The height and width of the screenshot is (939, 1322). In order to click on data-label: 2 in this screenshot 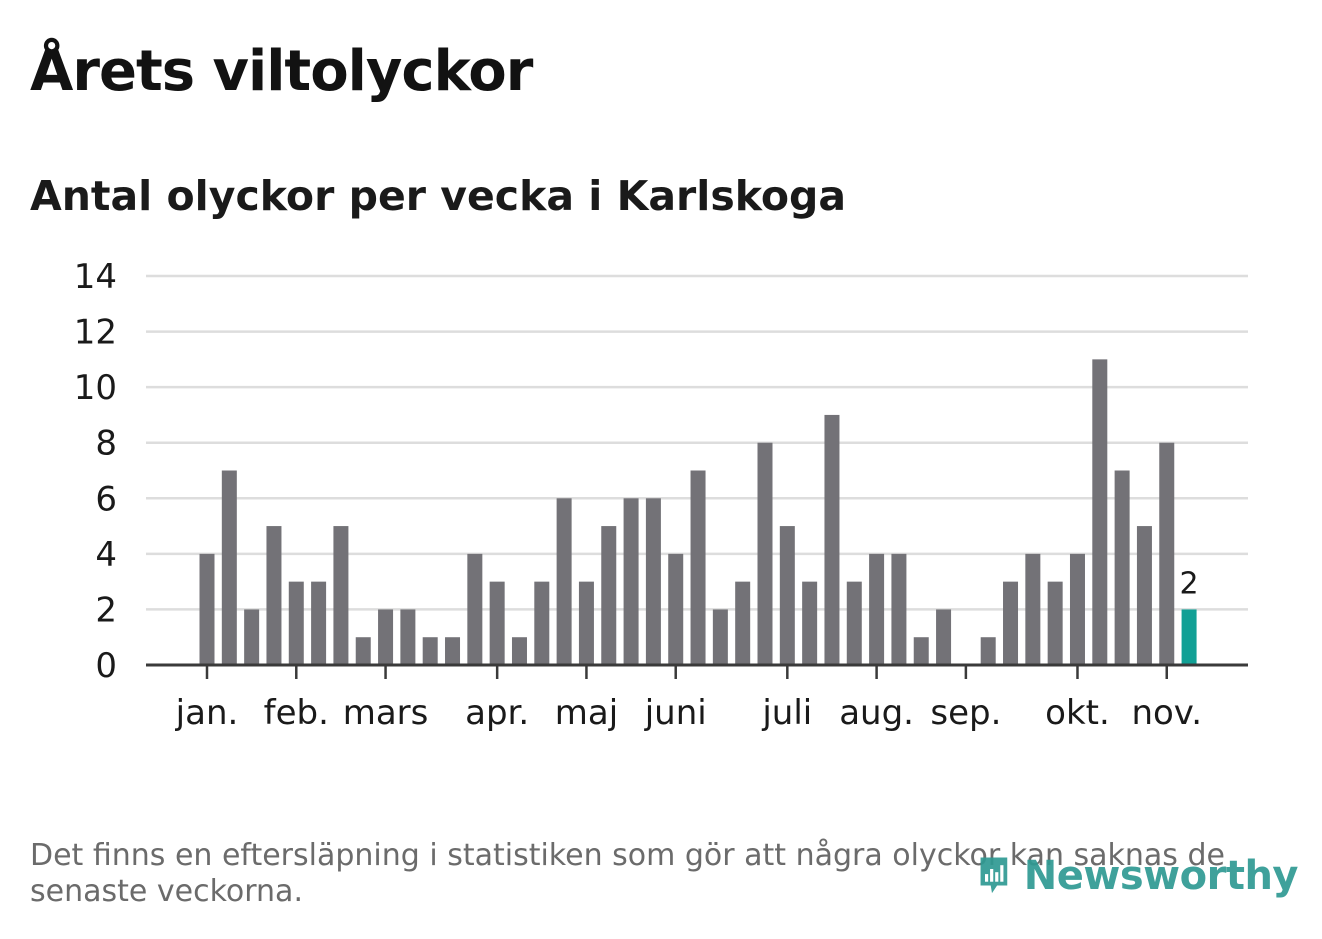, I will do `click(1189, 583)`.